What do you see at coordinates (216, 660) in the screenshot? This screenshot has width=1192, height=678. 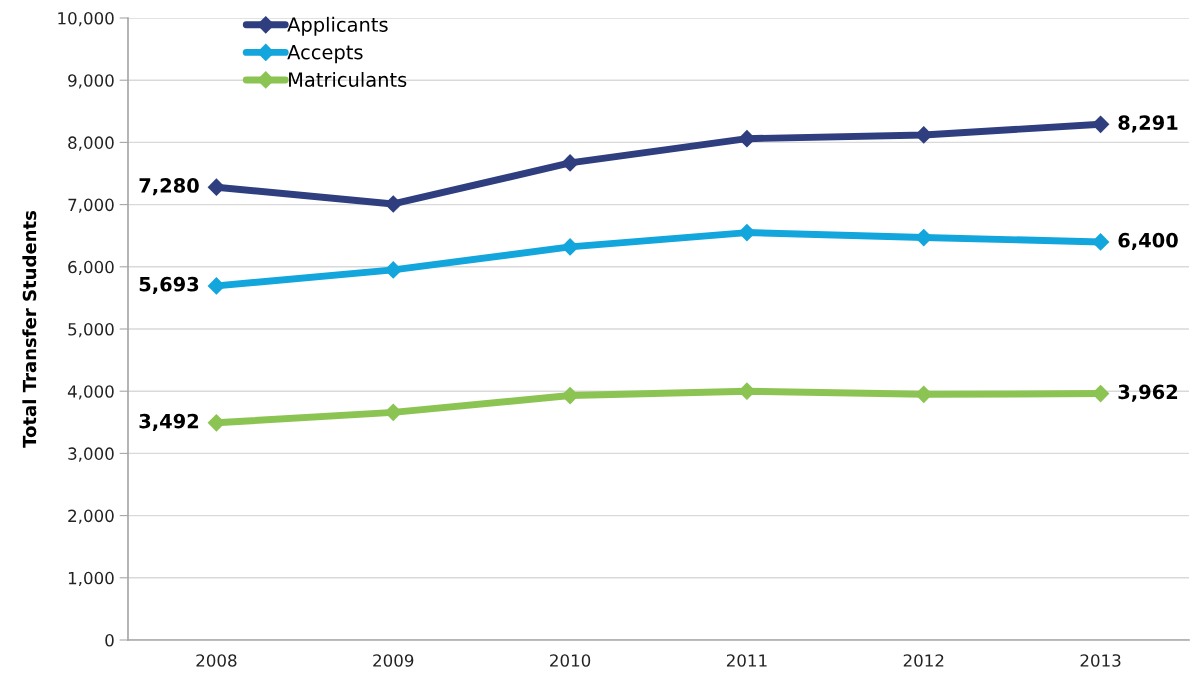 I see `x-tick-label: 2008` at bounding box center [216, 660].